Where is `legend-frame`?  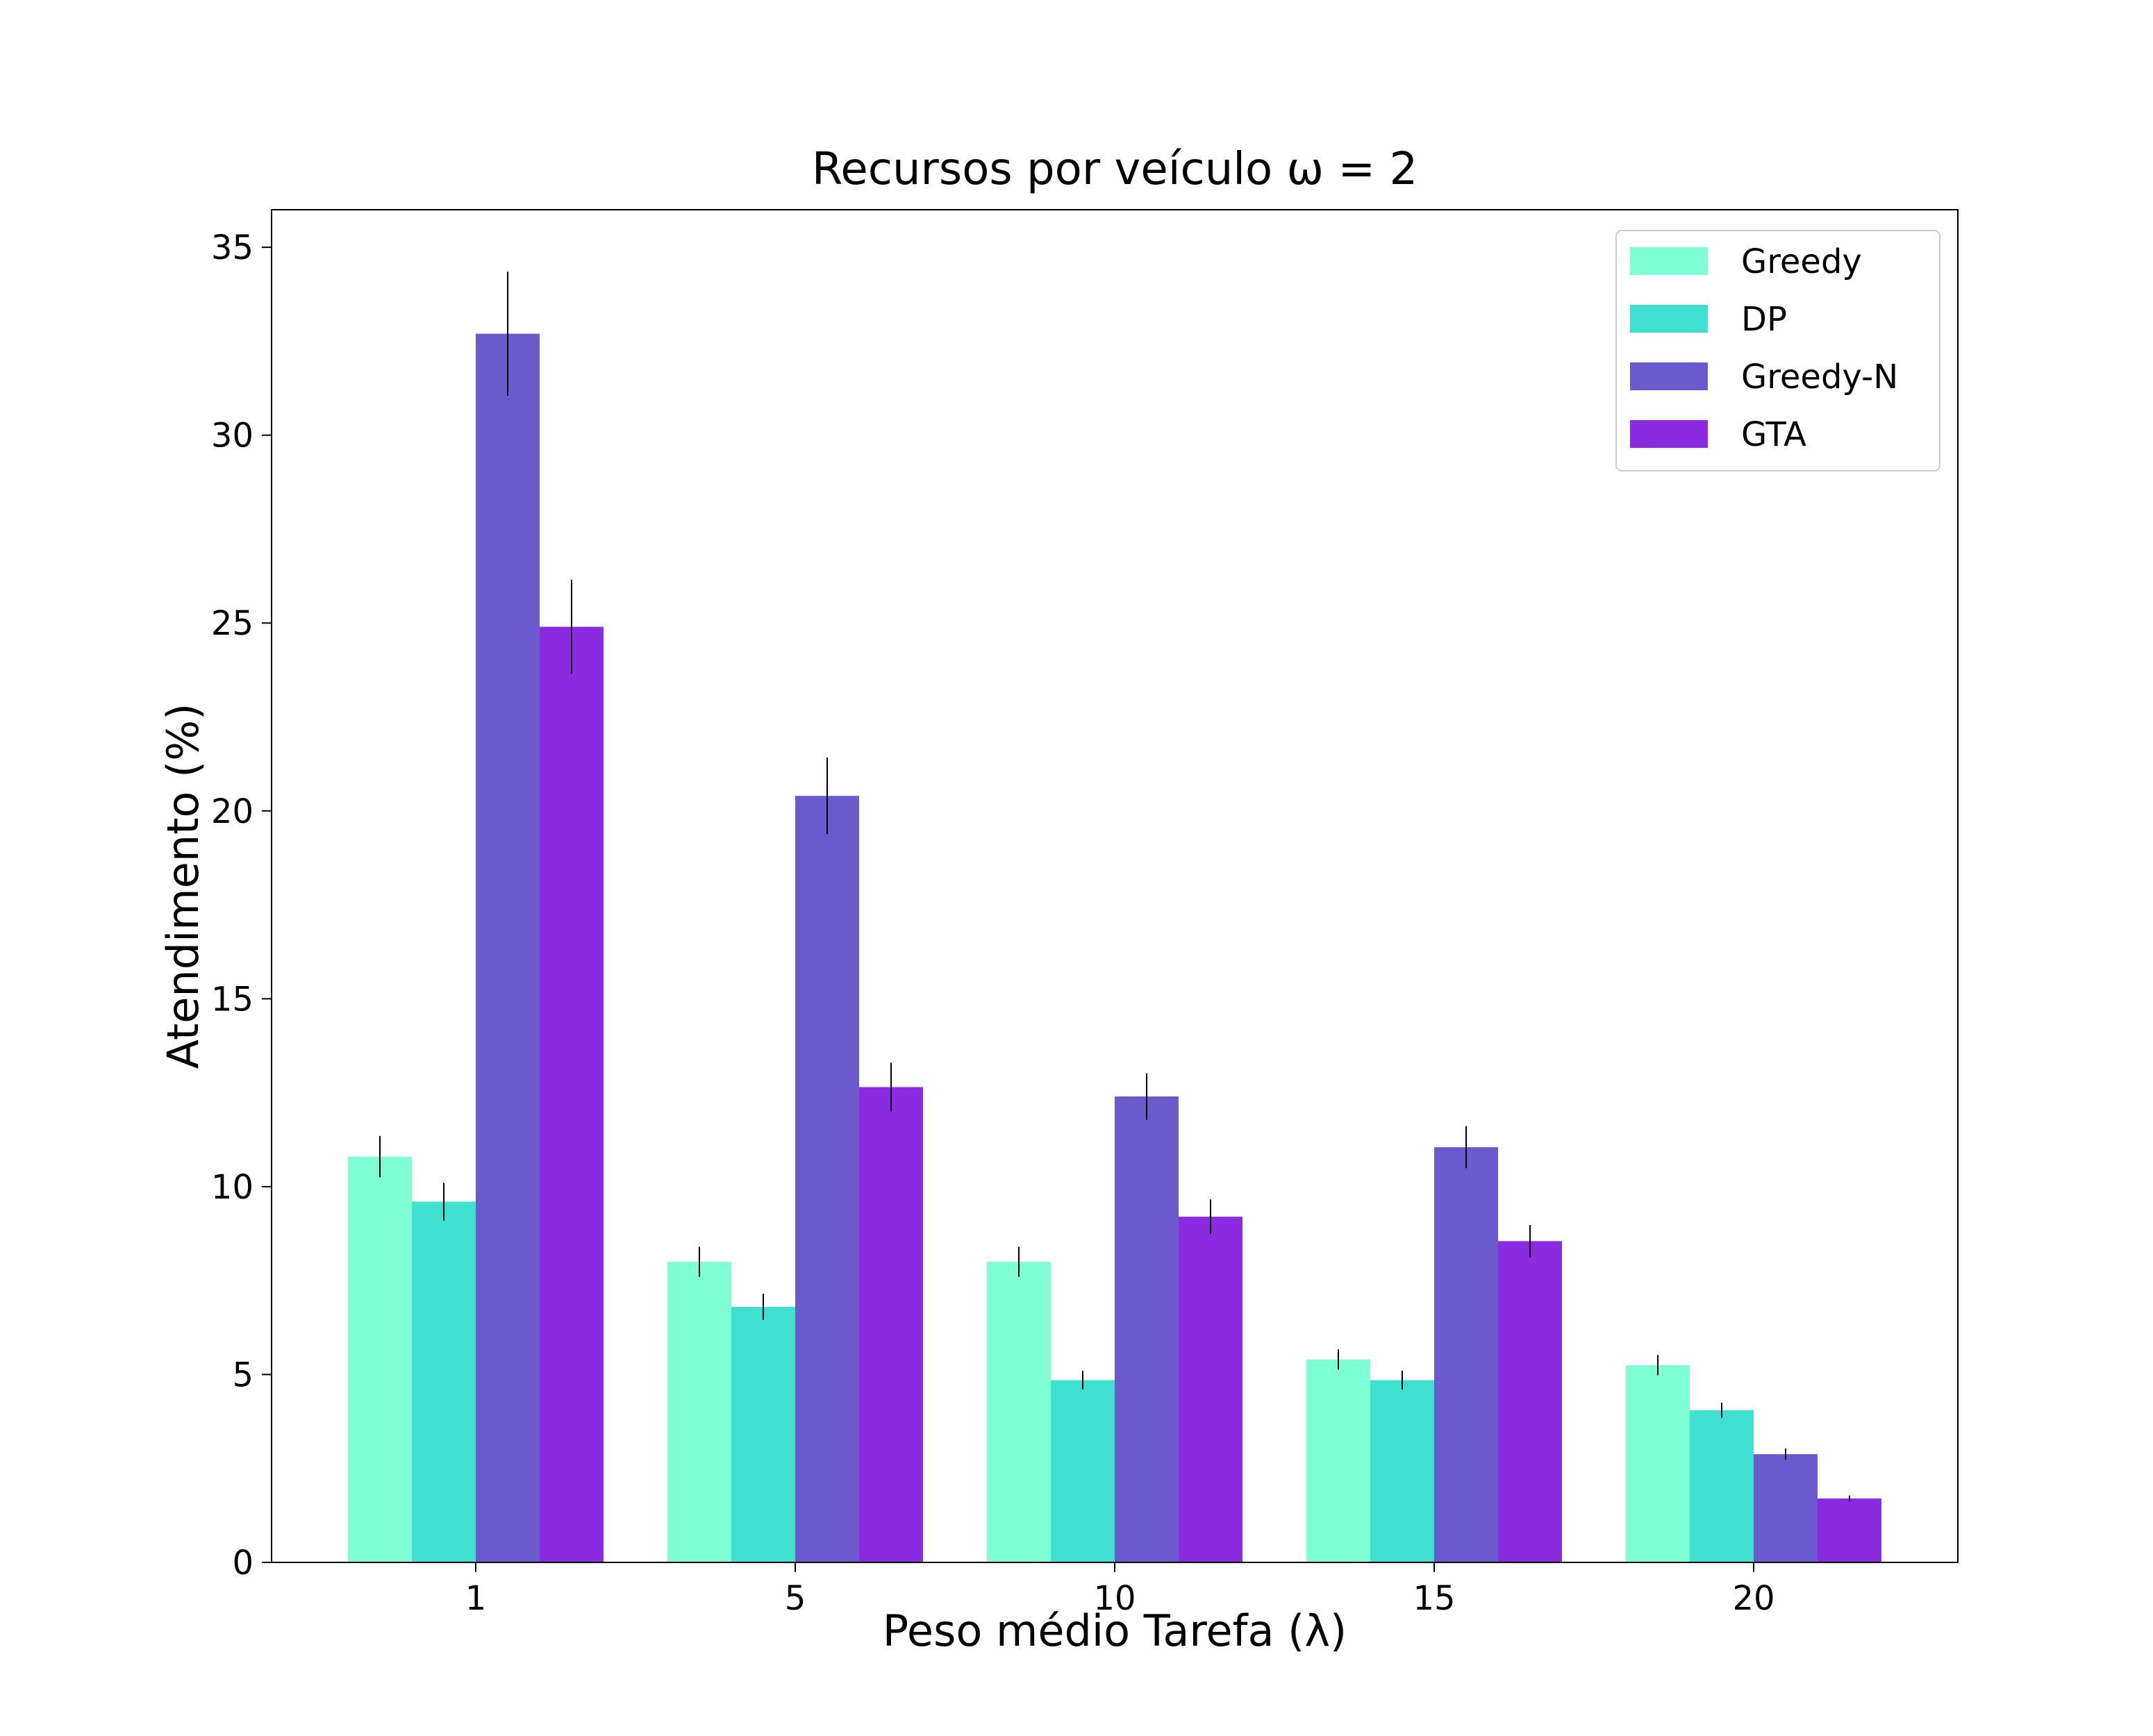 legend-frame is located at coordinates (1777, 350).